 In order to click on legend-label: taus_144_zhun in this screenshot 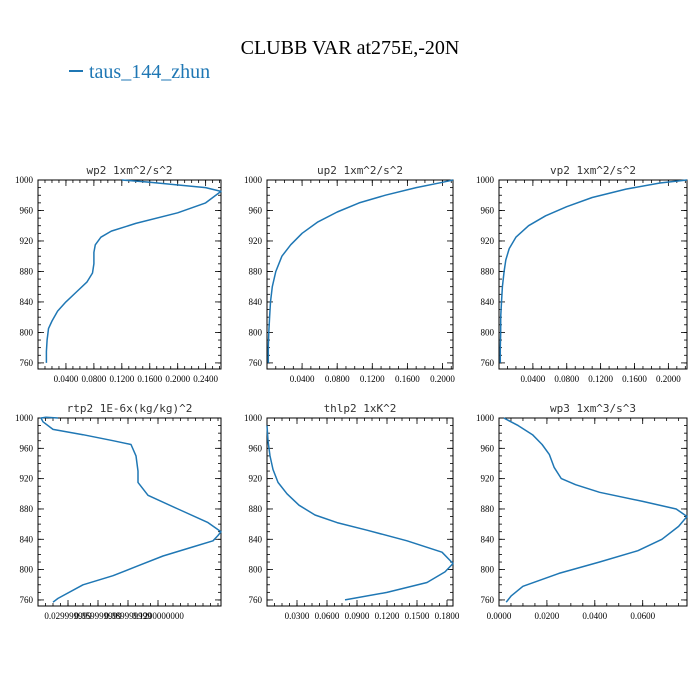, I will do `click(149, 72)`.